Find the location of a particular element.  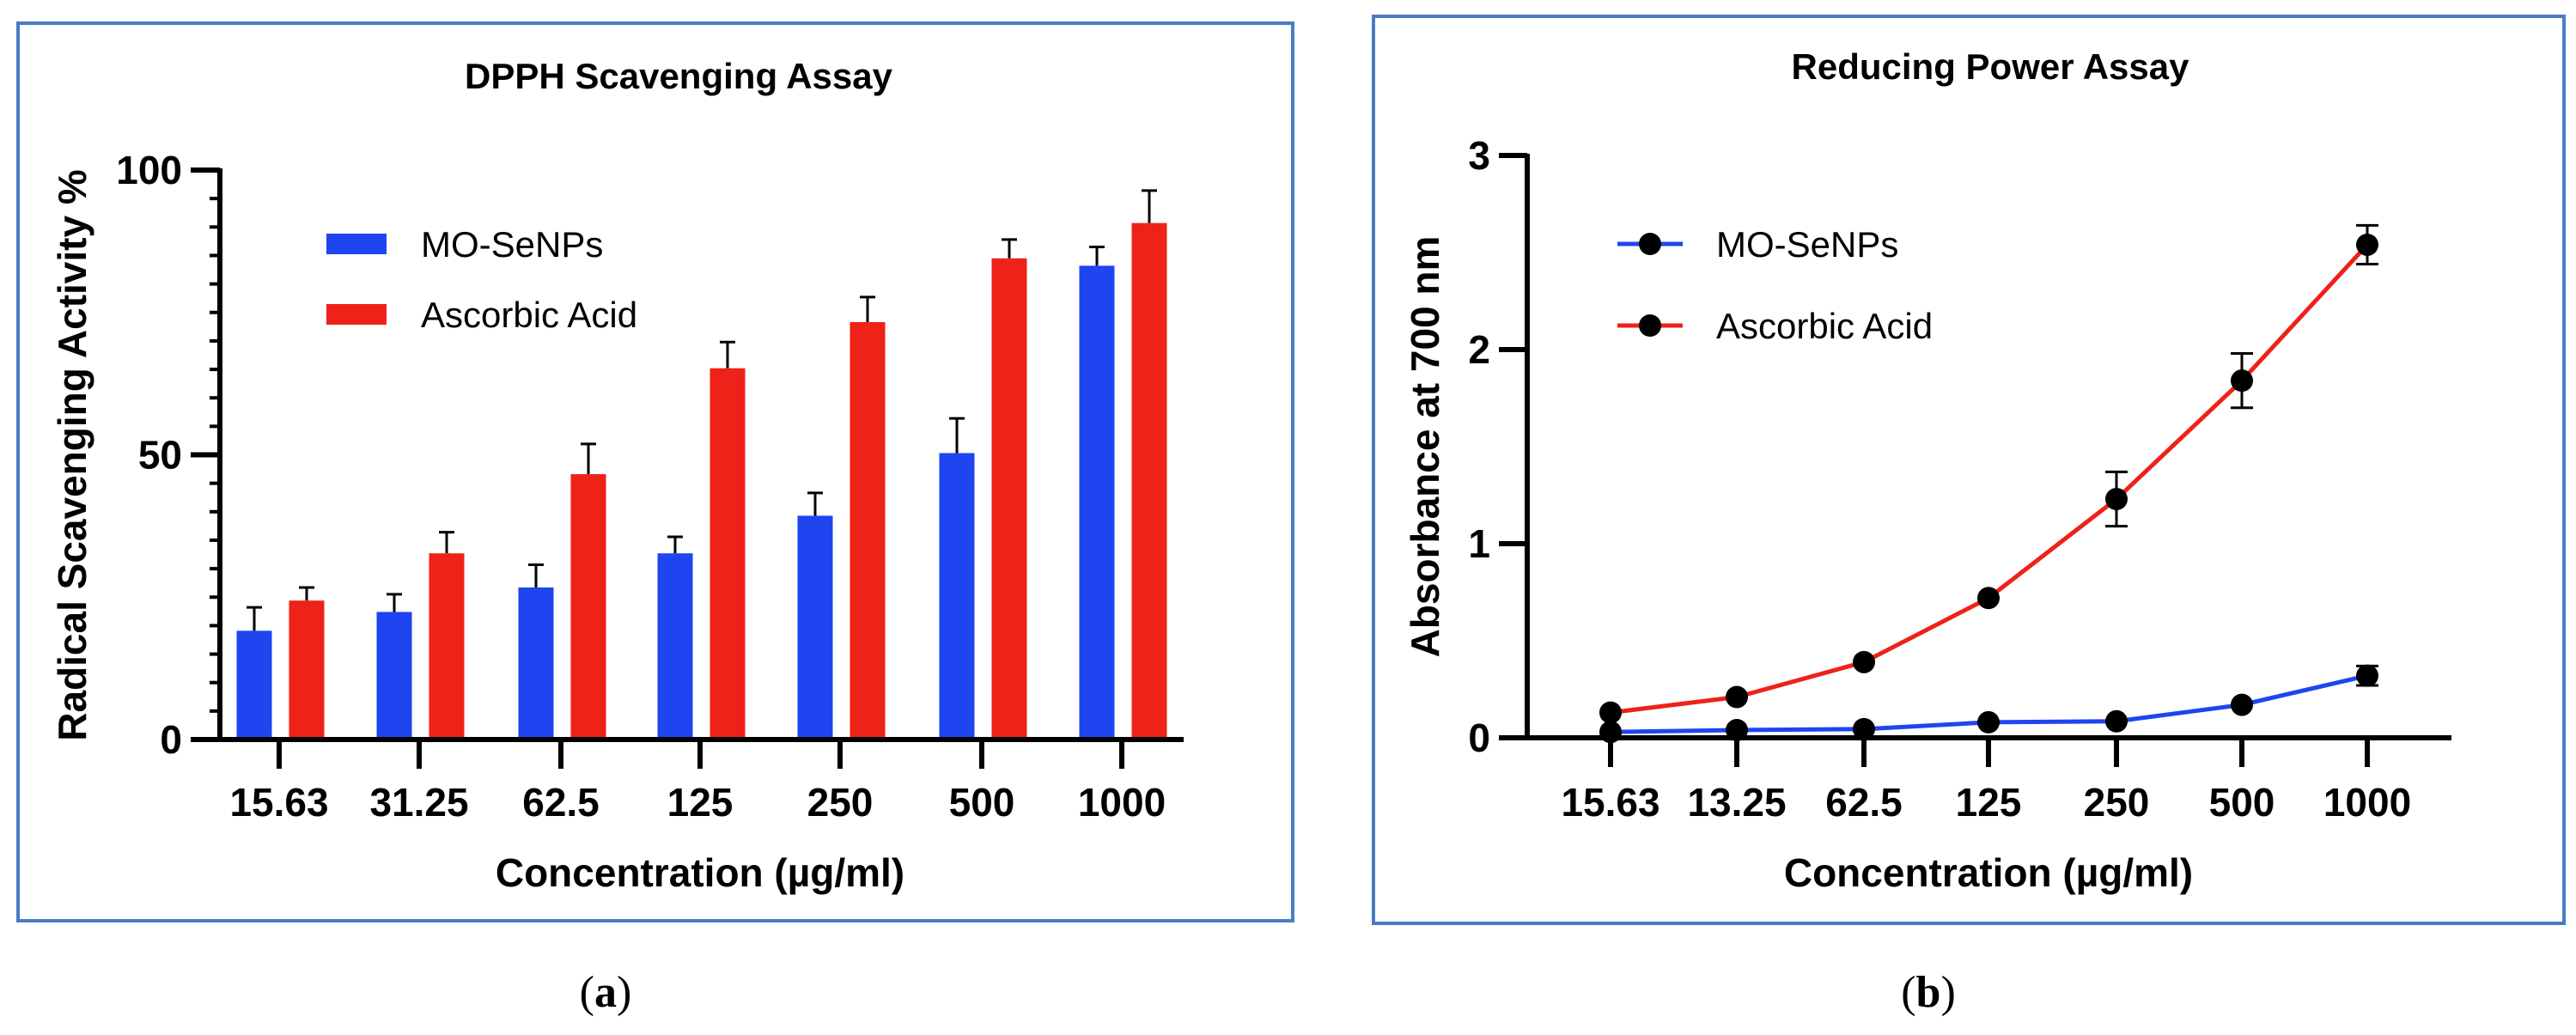

chart-b-ylabel: Absorbance at 700 nm is located at coordinates (1425, 447).